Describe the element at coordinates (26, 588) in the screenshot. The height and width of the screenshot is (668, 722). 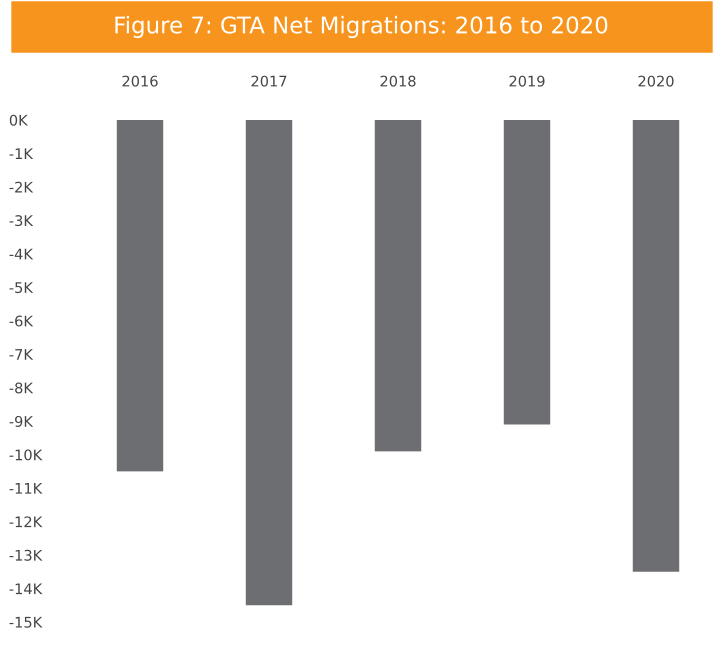
I see `y-tick-label: -14K` at that location.